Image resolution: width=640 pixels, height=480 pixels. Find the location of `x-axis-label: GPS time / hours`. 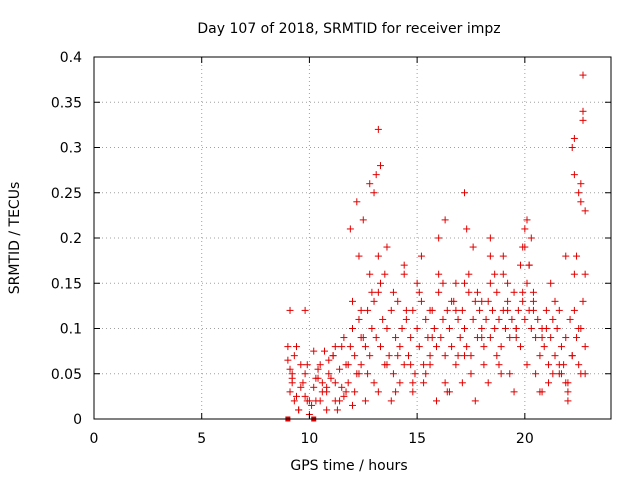

x-axis-label: GPS time / hours is located at coordinates (348, 466).